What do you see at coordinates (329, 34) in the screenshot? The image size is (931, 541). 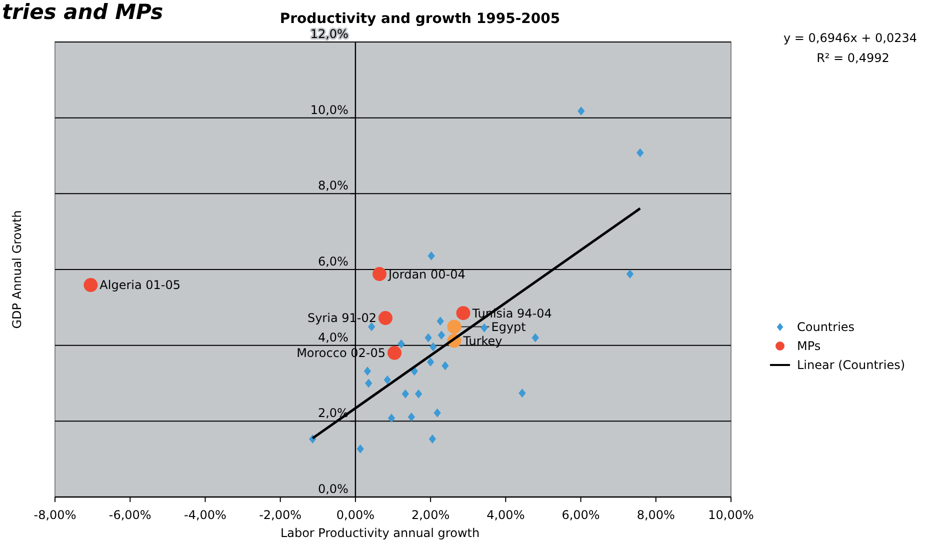 I see `y-tick-label: 12,0%` at bounding box center [329, 34].